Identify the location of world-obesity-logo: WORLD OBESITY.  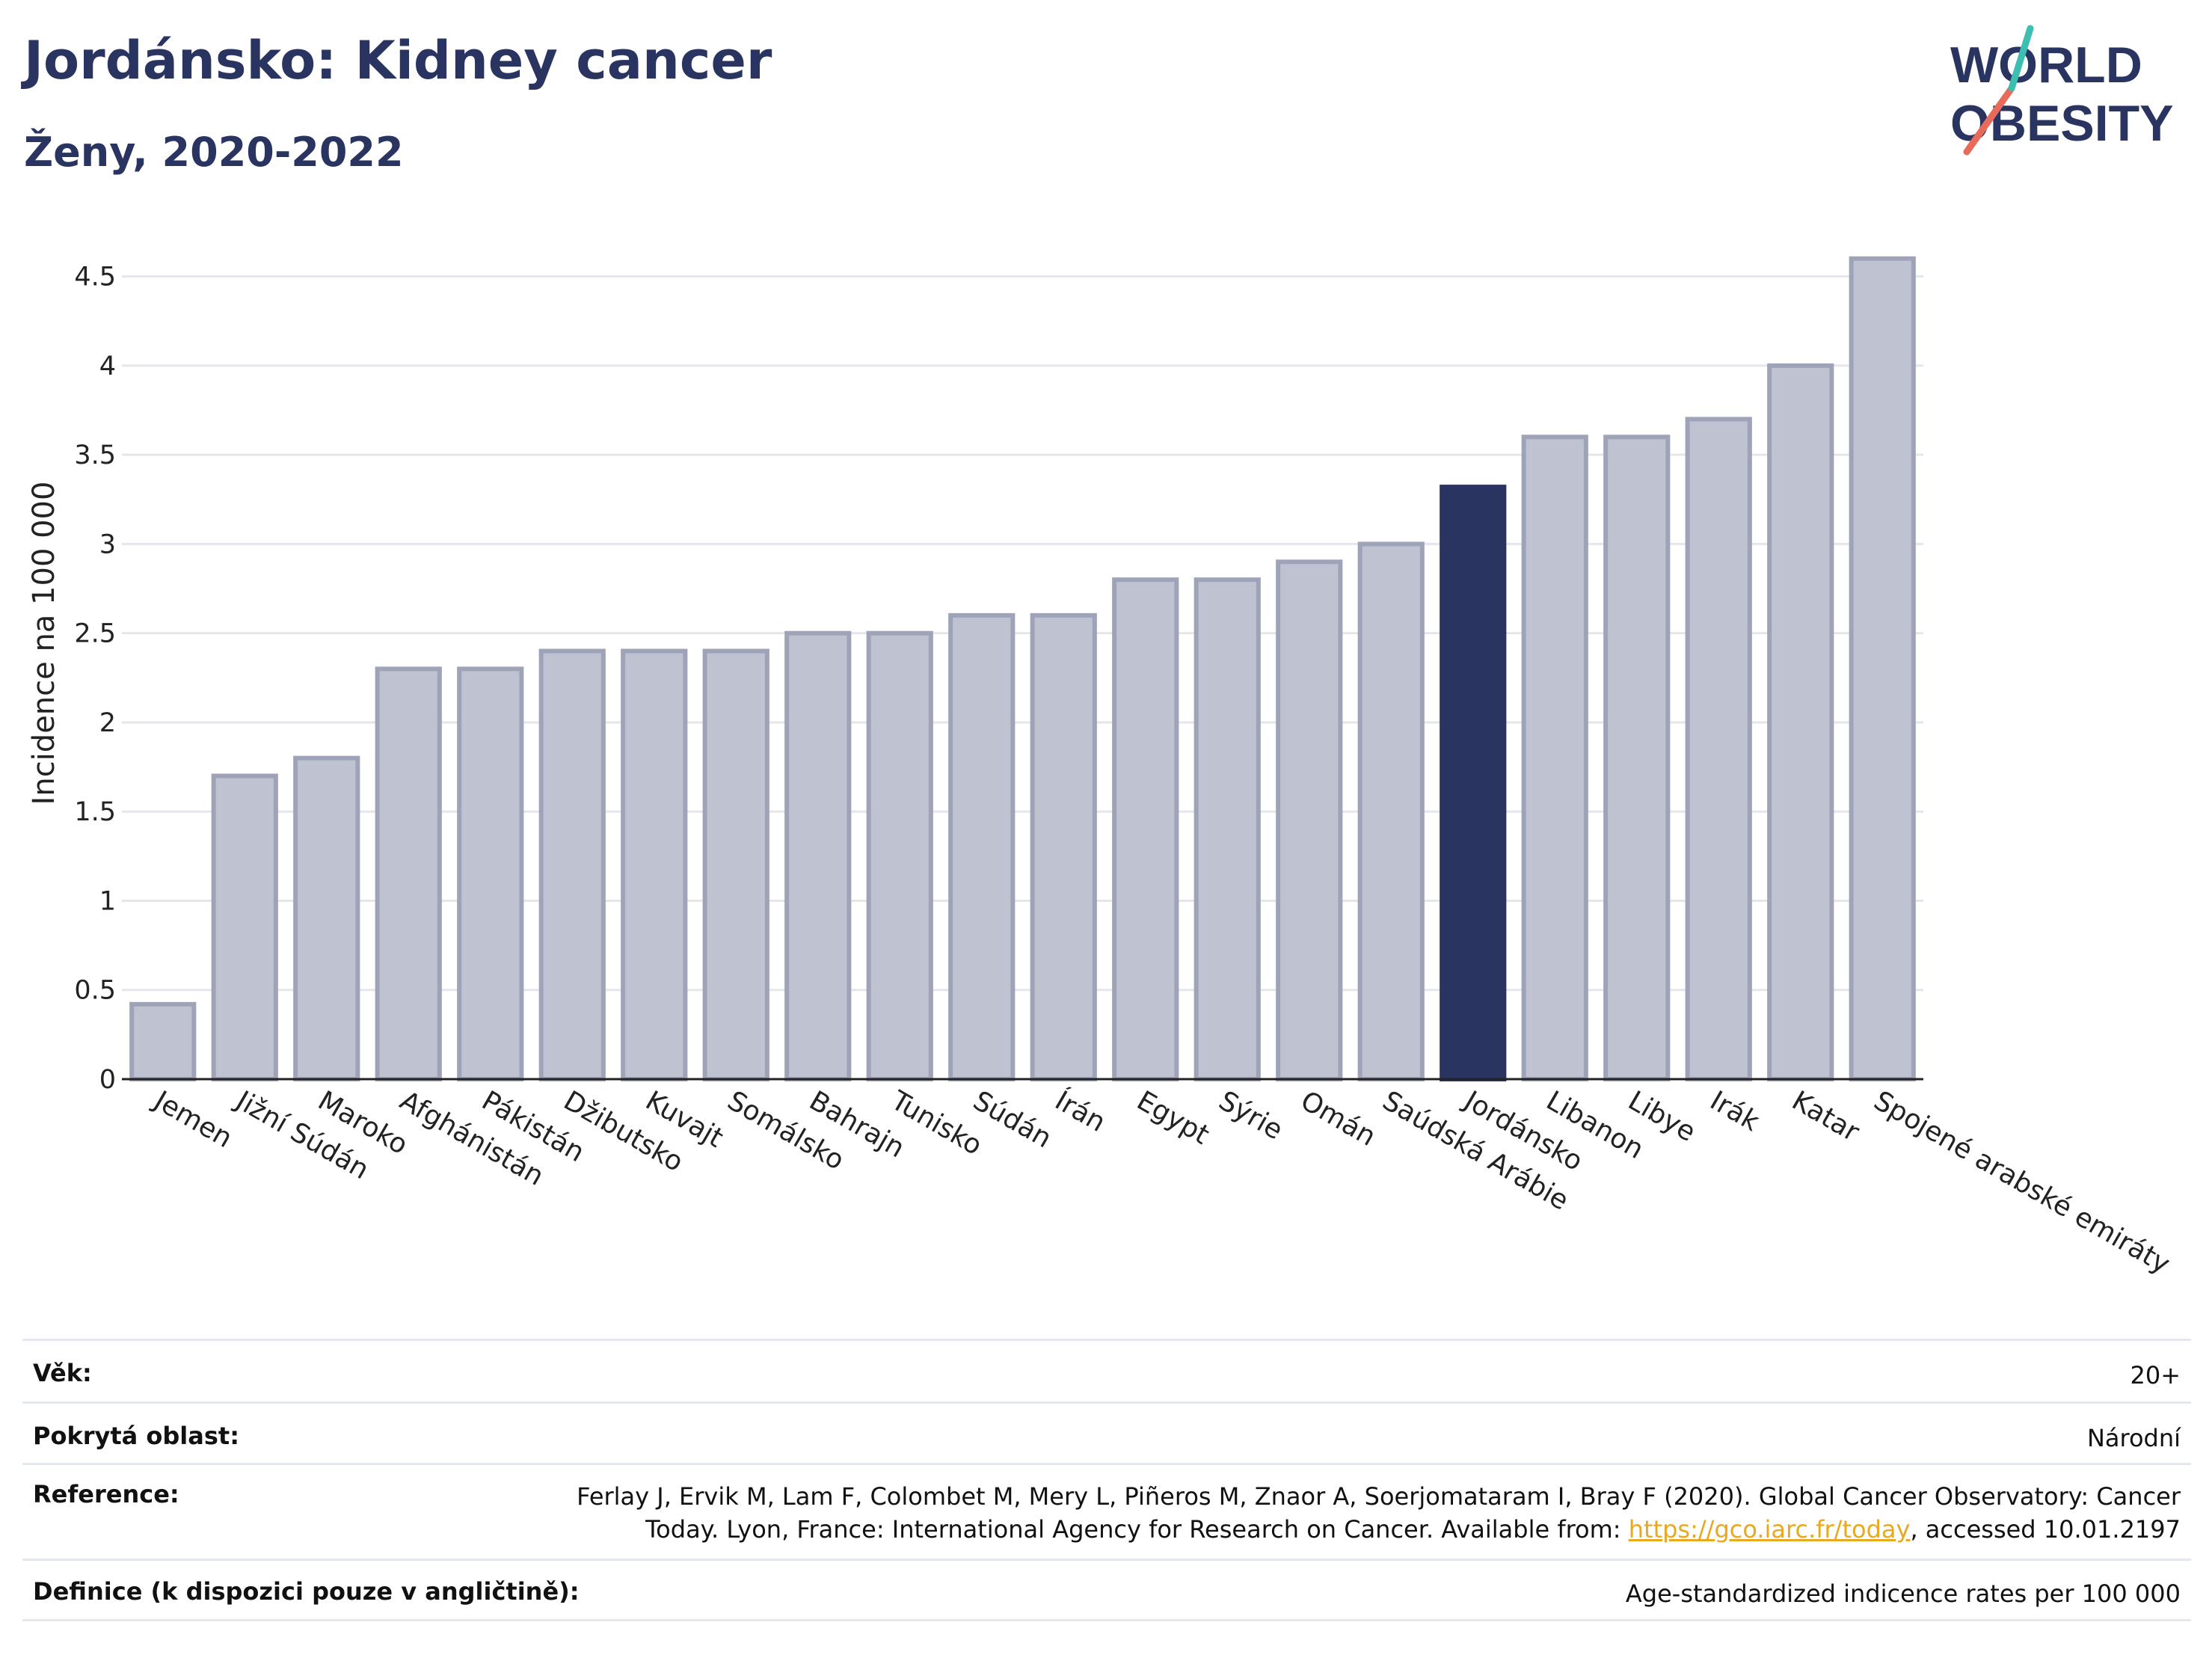
(2062, 90).